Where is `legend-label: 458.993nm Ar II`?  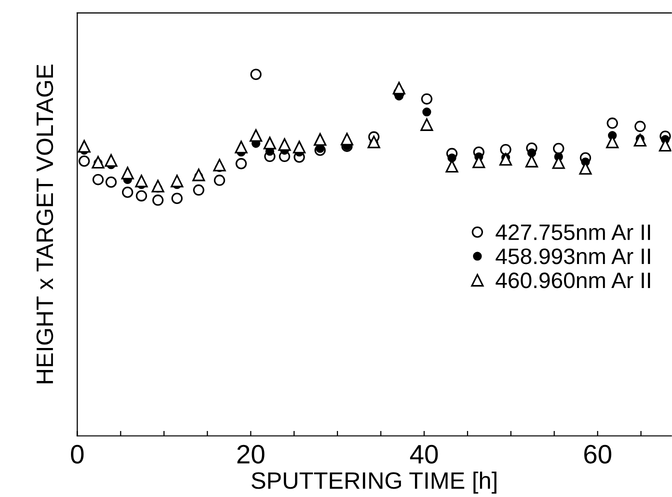
legend-label: 458.993nm Ar II is located at coordinates (573, 256).